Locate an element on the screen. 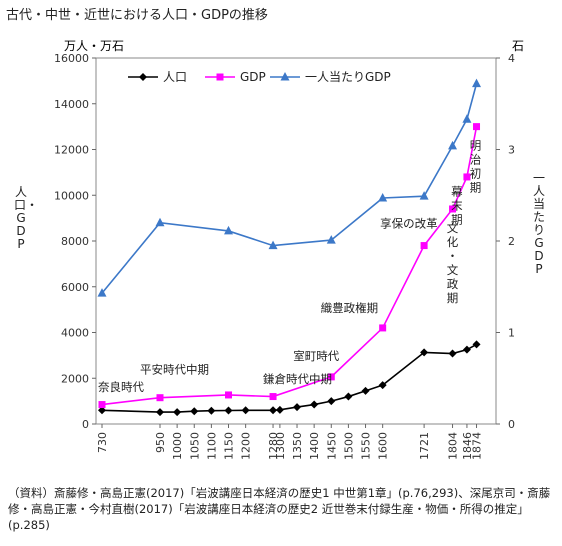 This screenshot has width=562, height=546. x-tick-label: 1150 is located at coordinates (229, 446).